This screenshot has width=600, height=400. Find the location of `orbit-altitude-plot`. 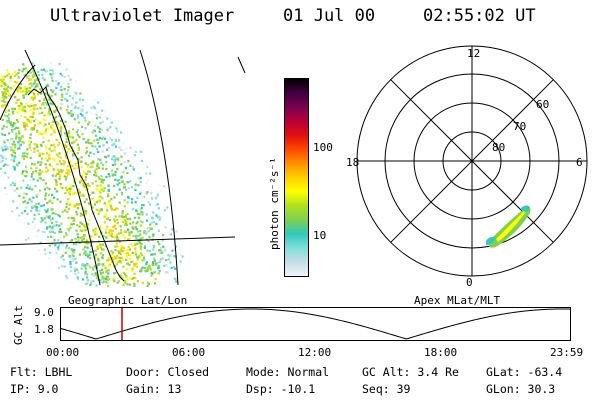

orbit-altitude-plot is located at coordinates (315, 324).